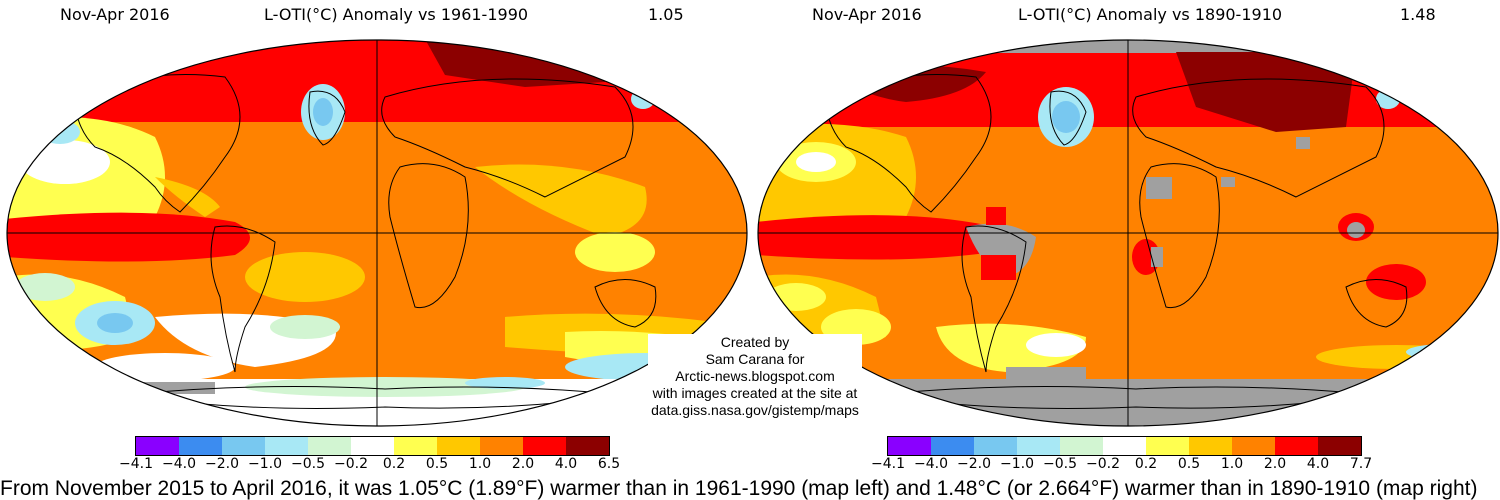 This screenshot has width=1500, height=500. What do you see at coordinates (1150, 14) in the screenshot?
I see `right-map-title: L-OTI(°C) Anomaly vs 1890-1910` at bounding box center [1150, 14].